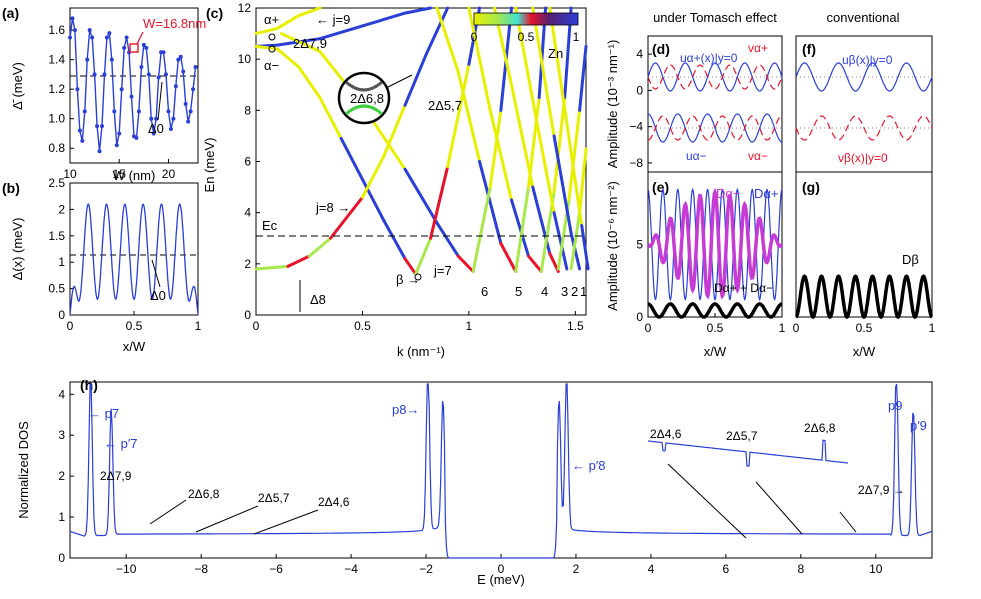 The width and height of the screenshot is (981, 599). Describe the element at coordinates (583, 291) in the screenshot. I see `label-n1: 1` at that location.